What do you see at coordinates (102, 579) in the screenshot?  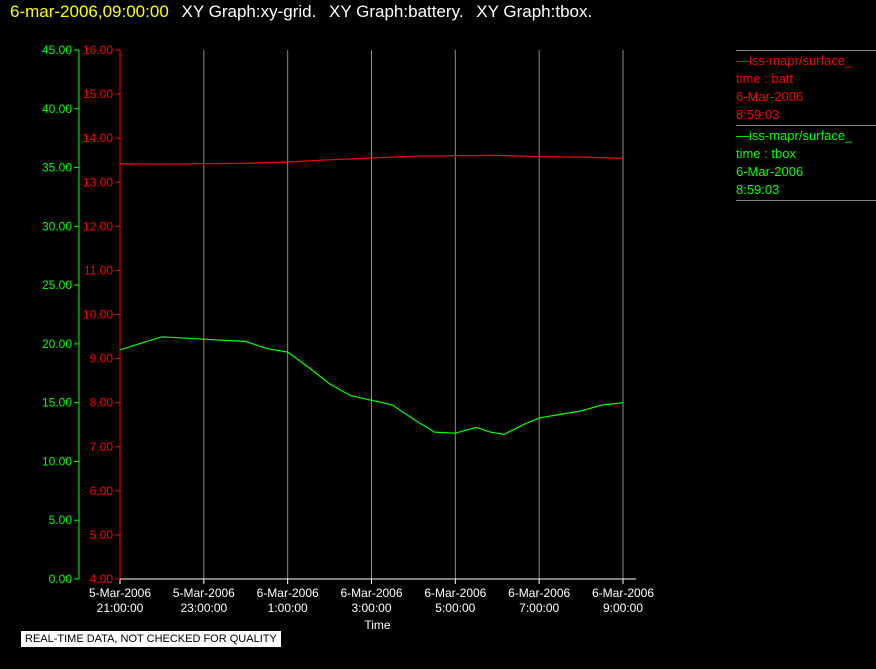 I see `y-tick-label: 4.00` at bounding box center [102, 579].